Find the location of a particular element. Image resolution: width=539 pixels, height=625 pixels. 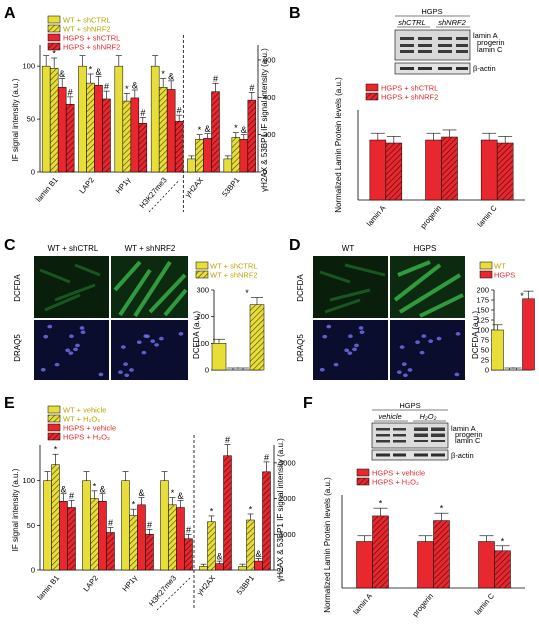

x-tick-label: lamin B1 is located at coordinates (48, 588).